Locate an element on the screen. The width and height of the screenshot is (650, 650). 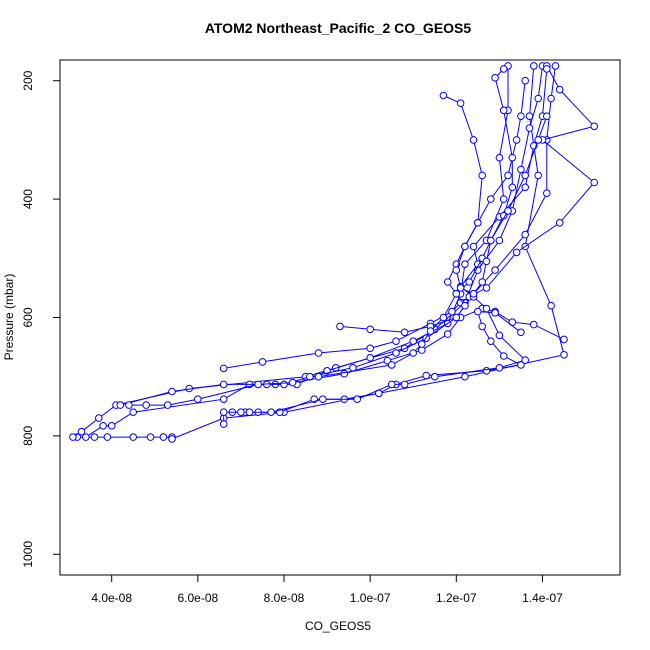
x-tick-label: 8.0e-08 is located at coordinates (284, 598).